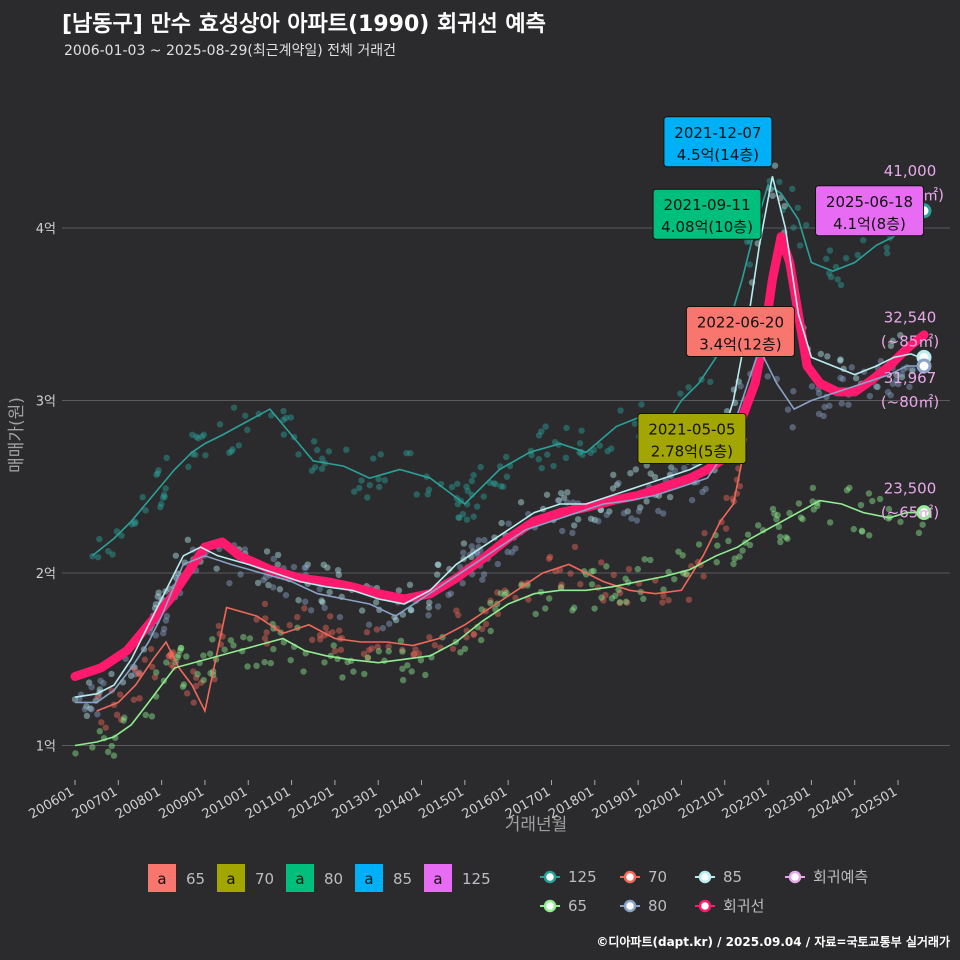 This screenshot has width=960, height=960. Describe the element at coordinates (195, 879) in the screenshot. I see `legend-box-label: 65` at that location.